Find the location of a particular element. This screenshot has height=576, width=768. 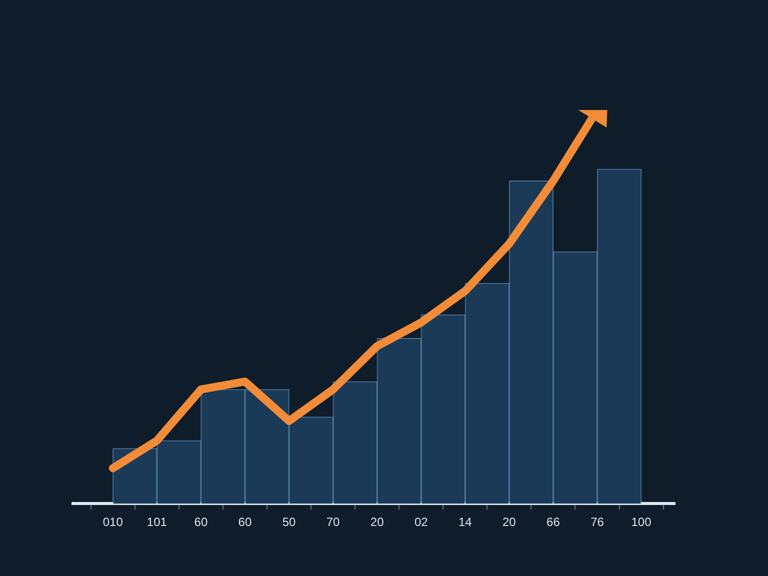

x-tick-label: 02 is located at coordinates (421, 522).